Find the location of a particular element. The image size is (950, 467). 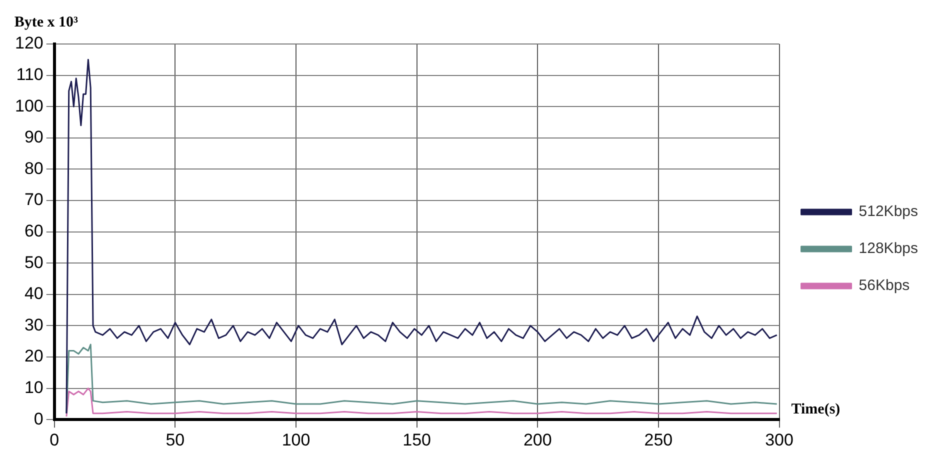

y-tick-label: 10 is located at coordinates (34, 387).